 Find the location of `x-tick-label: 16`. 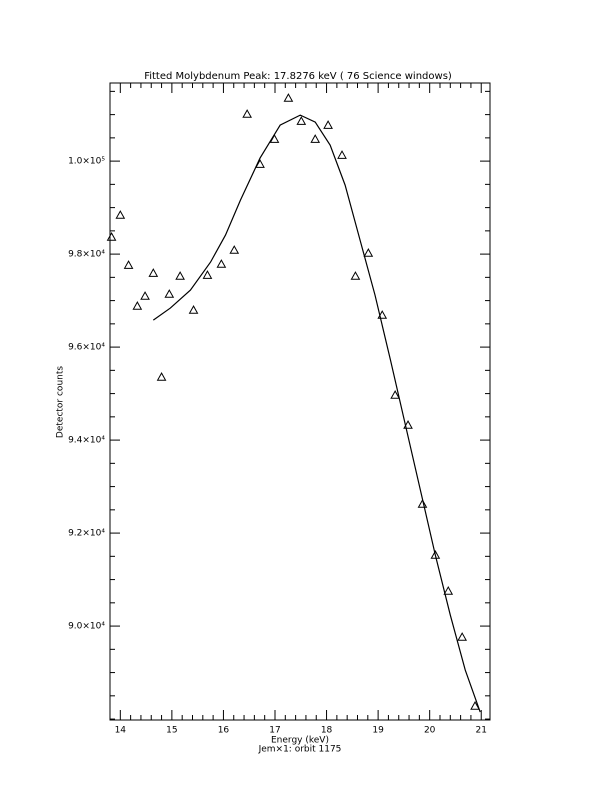

x-tick-label: 16 is located at coordinates (224, 731).